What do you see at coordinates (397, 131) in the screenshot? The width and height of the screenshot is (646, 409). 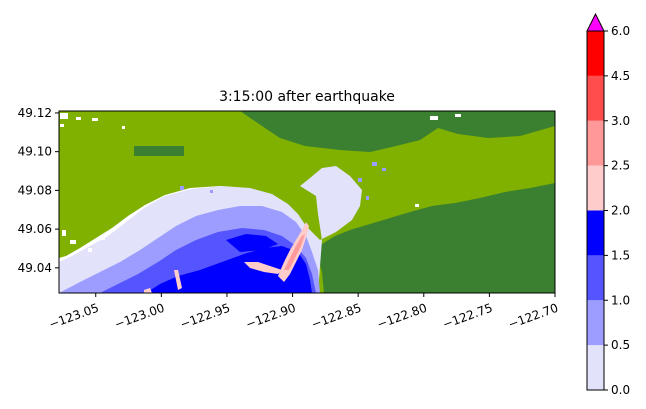 I see `land-upland-north` at bounding box center [397, 131].